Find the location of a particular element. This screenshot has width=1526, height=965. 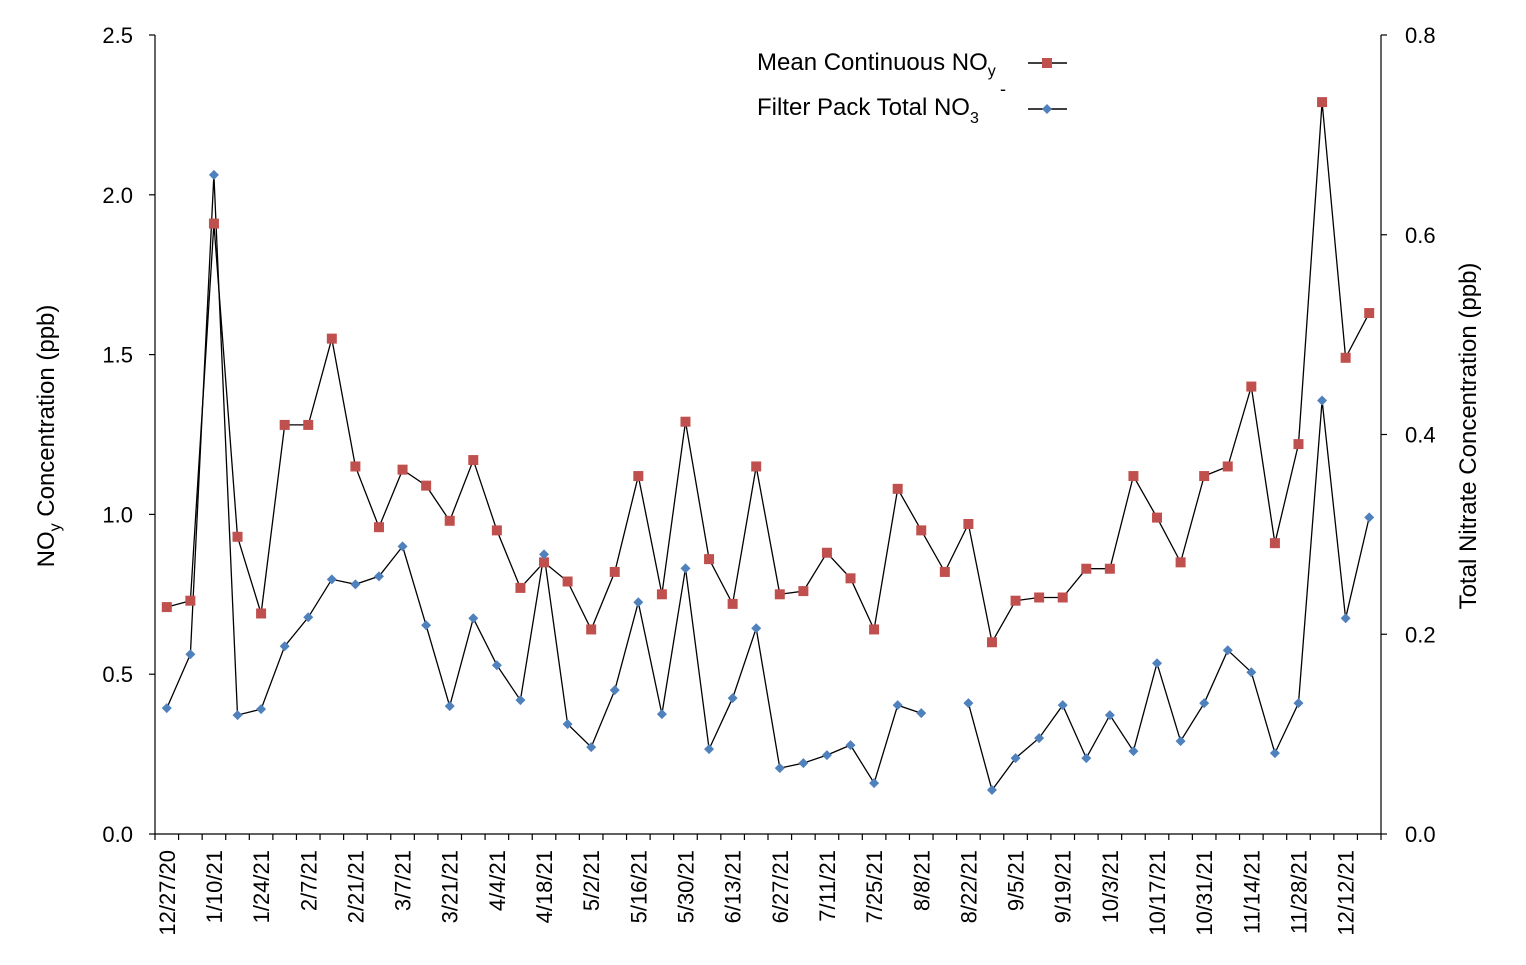

legend-marker-nitrate is located at coordinates (1047, 109).